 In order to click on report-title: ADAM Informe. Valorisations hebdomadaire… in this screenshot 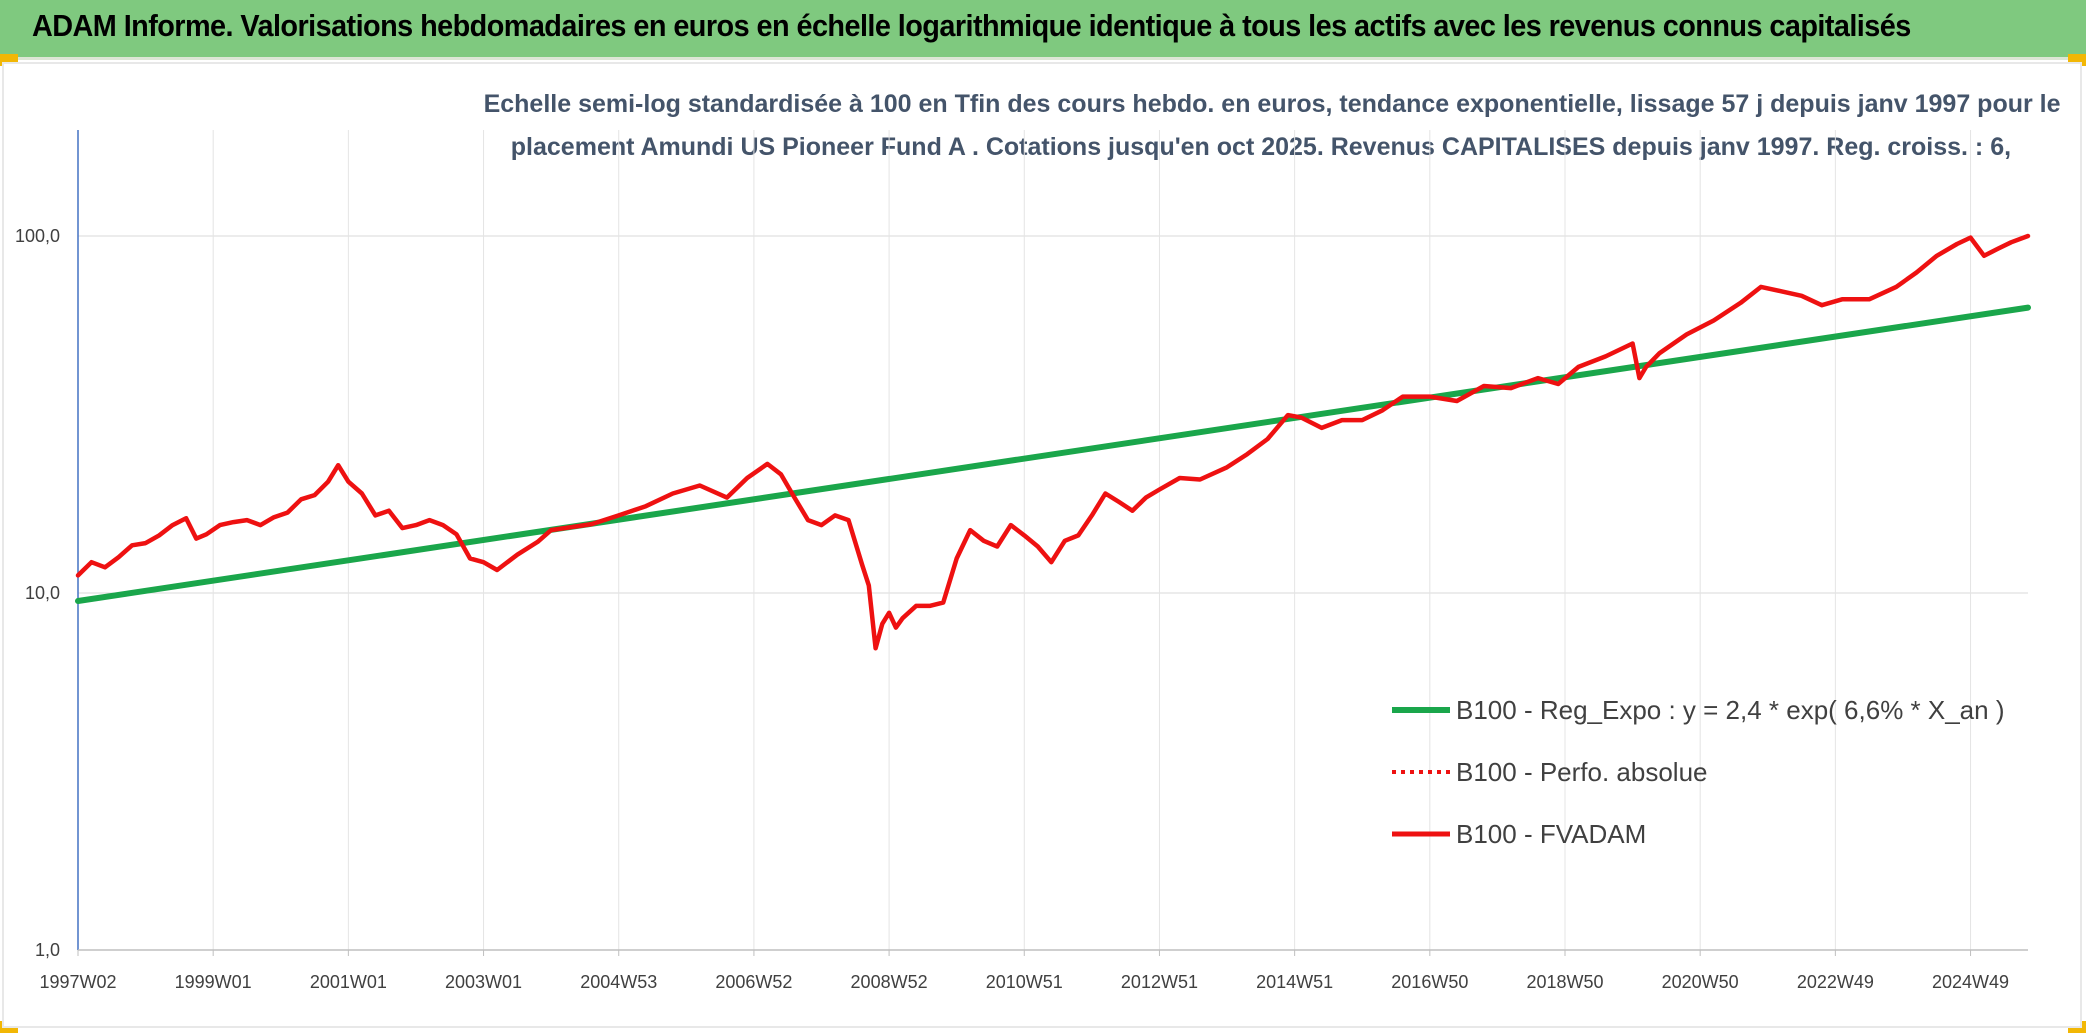, I will do `click(971, 25)`.